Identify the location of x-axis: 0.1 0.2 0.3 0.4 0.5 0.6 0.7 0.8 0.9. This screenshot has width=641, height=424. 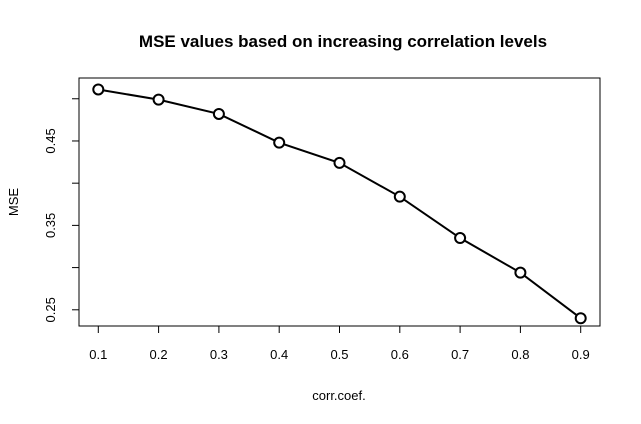
(339, 343).